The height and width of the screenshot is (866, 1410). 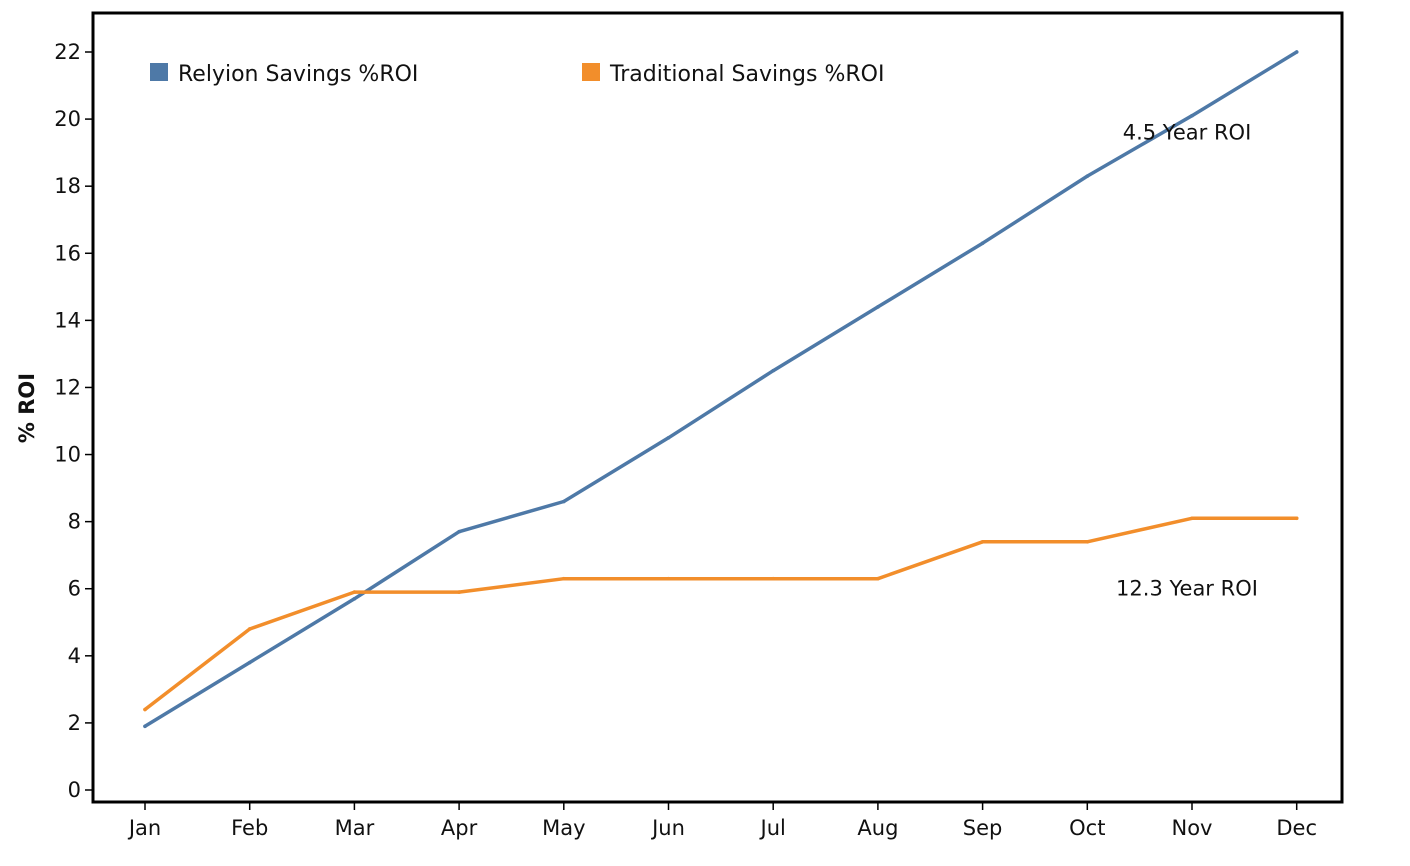 I want to click on y-tick-label: 0, so click(x=74, y=790).